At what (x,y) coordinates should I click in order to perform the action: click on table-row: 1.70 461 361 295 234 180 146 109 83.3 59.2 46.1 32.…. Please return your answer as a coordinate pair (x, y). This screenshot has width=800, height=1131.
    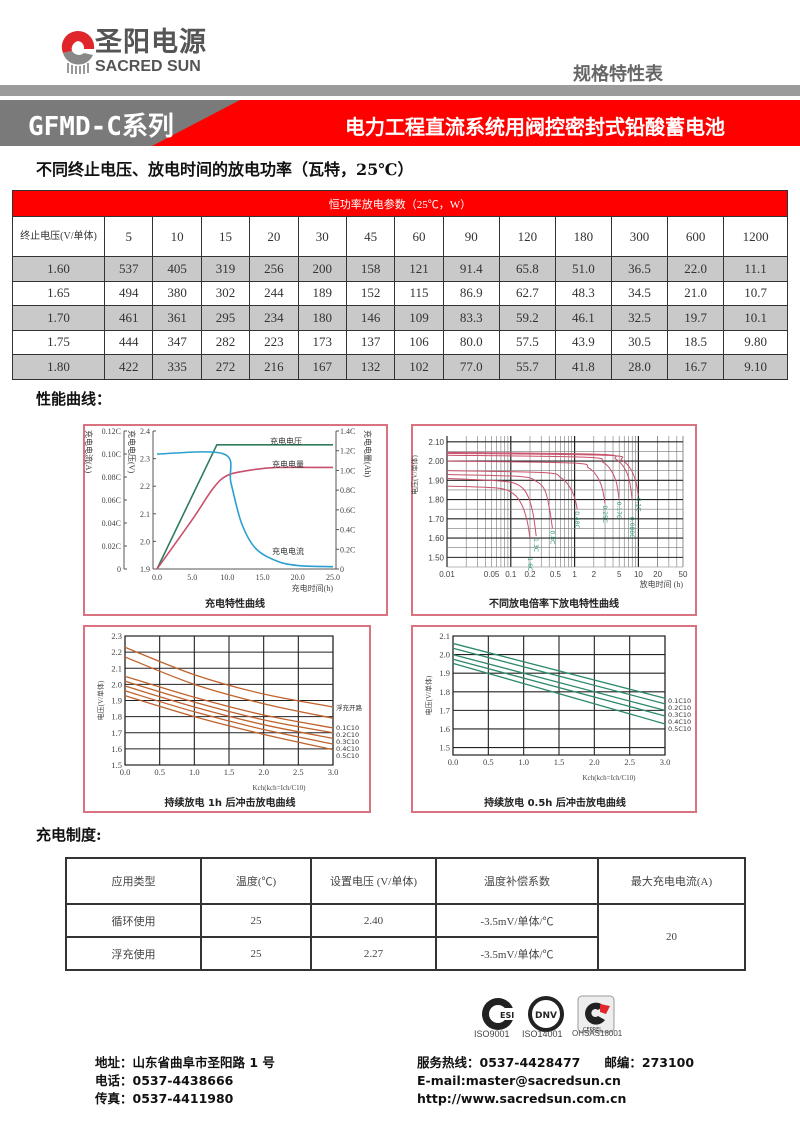
    Looking at the image, I should click on (400, 318).